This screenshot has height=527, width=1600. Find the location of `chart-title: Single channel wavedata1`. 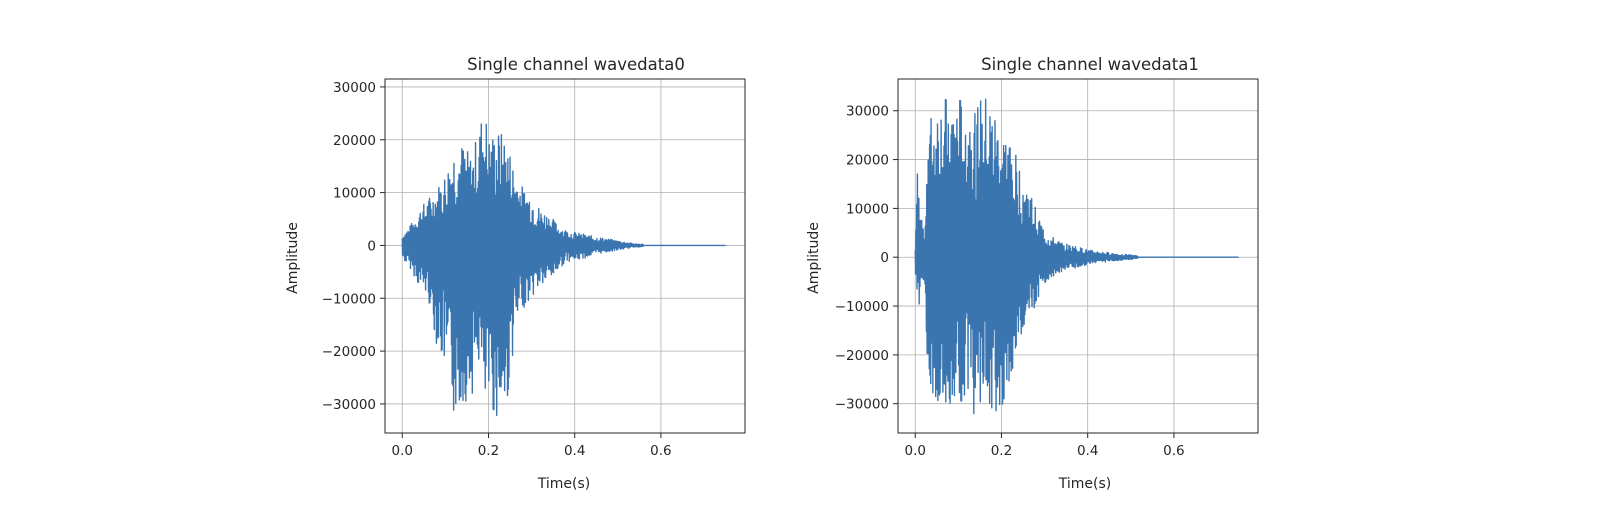

chart-title: Single channel wavedata1 is located at coordinates (1090, 64).